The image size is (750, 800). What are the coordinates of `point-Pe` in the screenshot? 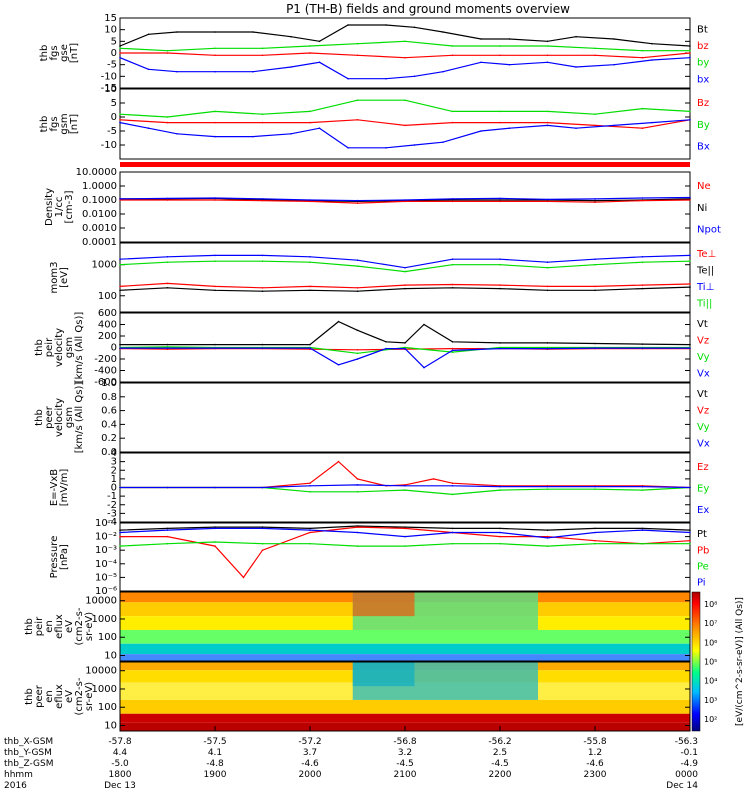 It's located at (690, 543).